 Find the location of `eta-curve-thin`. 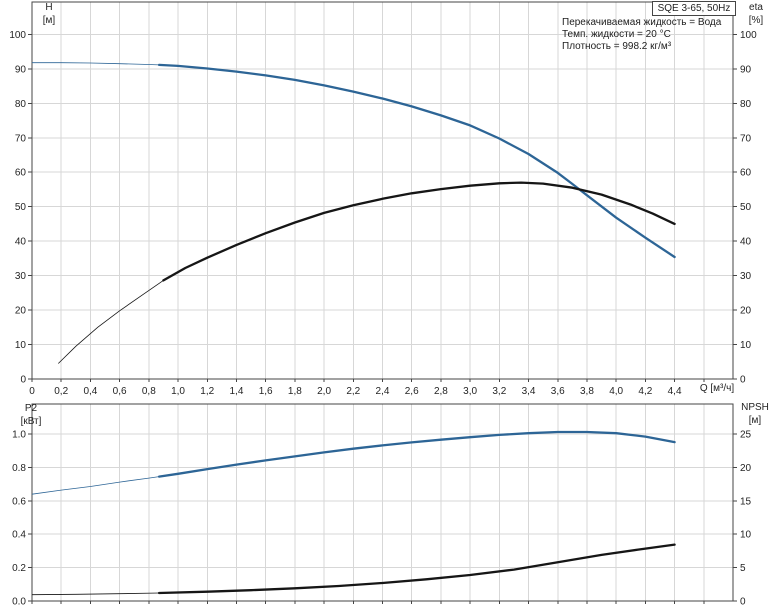

eta-curve-thin is located at coordinates (111, 322).